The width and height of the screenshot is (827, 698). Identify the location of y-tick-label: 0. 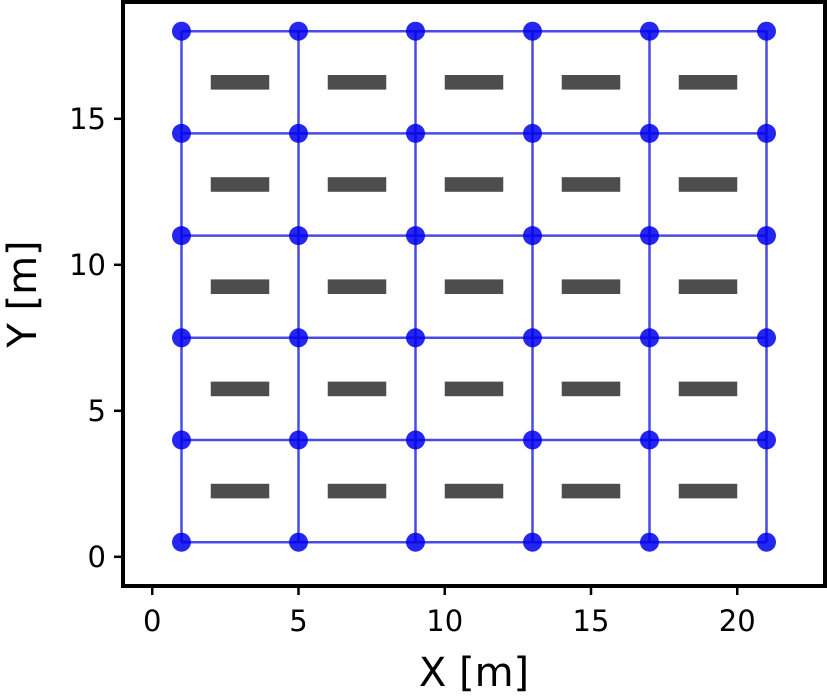
(97, 557).